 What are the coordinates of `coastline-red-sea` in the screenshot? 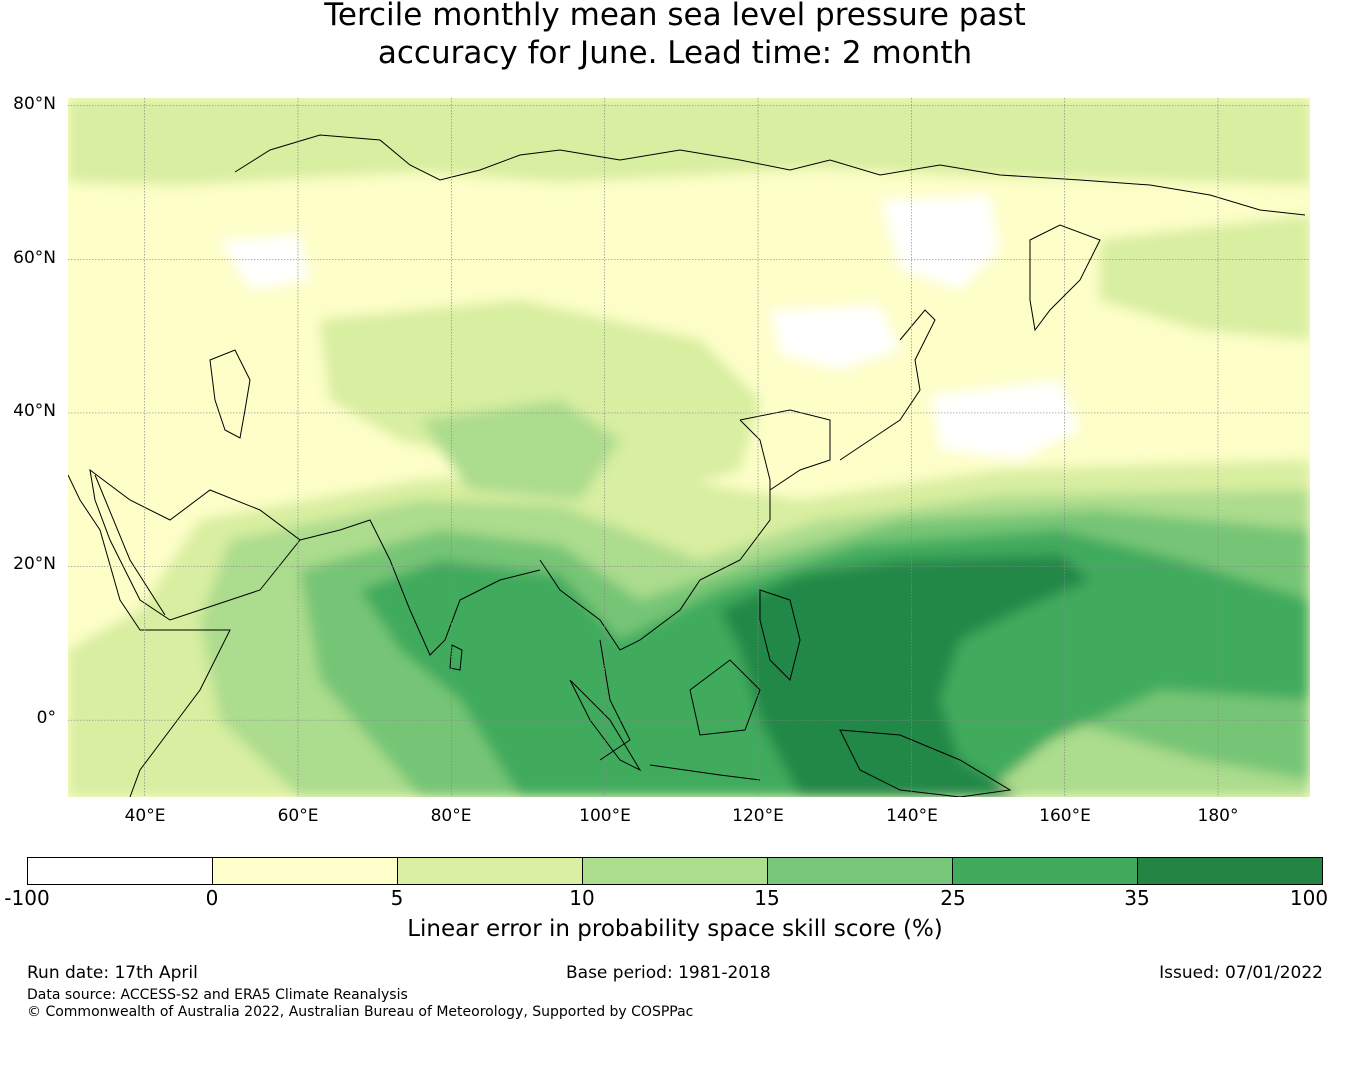 It's located at (130, 545).